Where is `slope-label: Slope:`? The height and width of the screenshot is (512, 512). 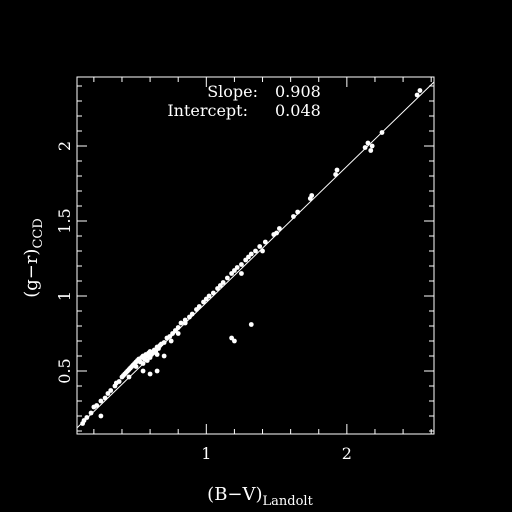
slope-label: Slope: is located at coordinates (232, 91).